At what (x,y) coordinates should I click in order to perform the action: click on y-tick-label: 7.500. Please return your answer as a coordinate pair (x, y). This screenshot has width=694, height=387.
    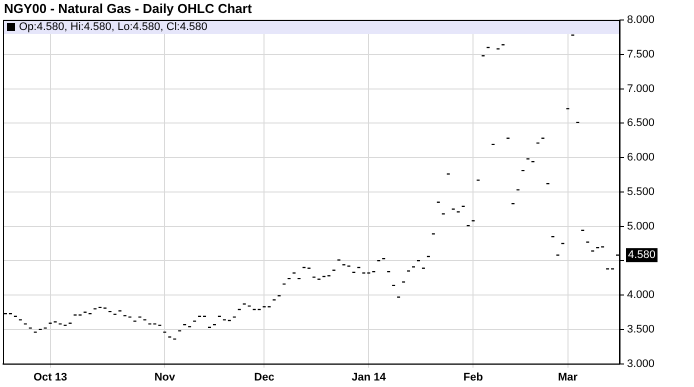
    Looking at the image, I should click on (641, 54).